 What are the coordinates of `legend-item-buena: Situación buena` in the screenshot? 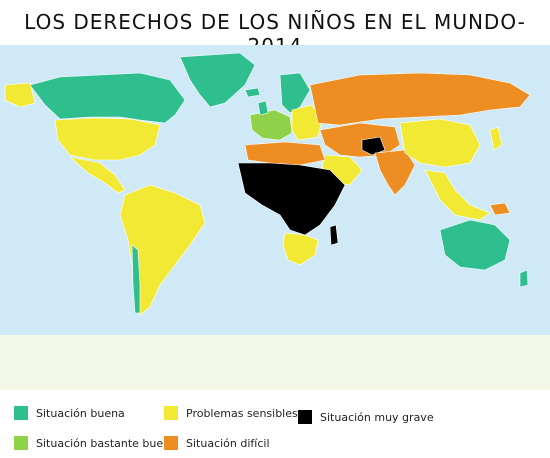 It's located at (69, 413).